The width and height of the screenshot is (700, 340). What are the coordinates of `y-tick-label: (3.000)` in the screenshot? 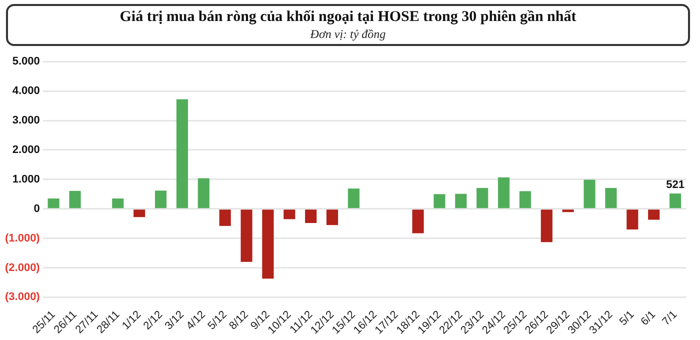 It's located at (22, 297).